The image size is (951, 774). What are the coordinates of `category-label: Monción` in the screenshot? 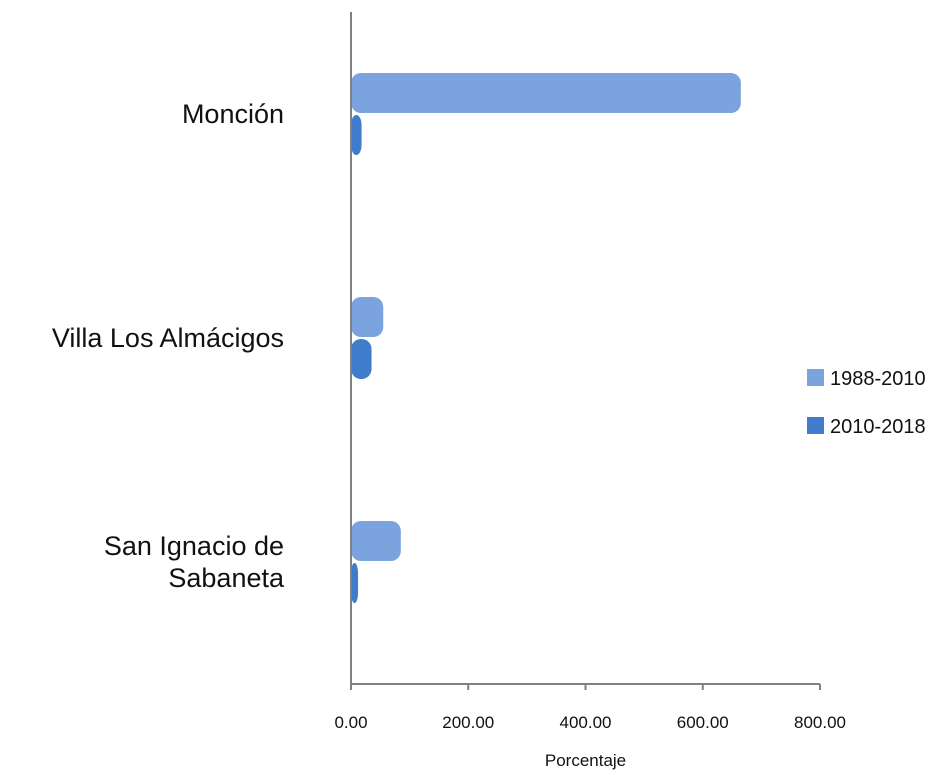 It's located at (233, 114).